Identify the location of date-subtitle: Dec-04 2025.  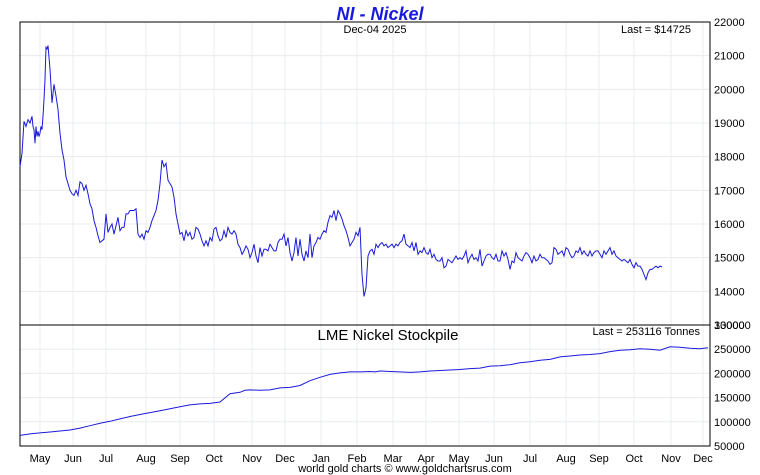
(375, 30).